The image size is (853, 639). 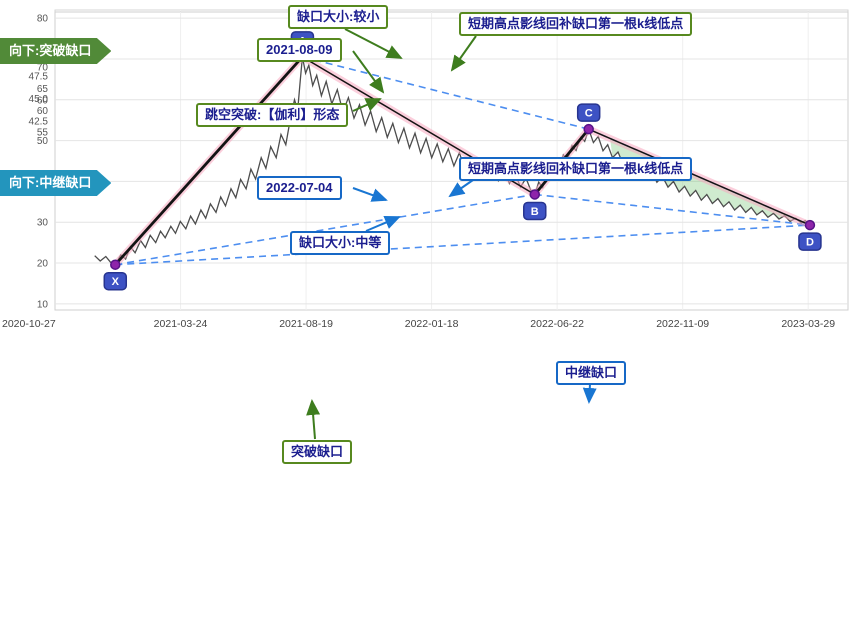 I want to click on panel2-direction-banner: 向下:中继缺口, so click(x=56, y=183).